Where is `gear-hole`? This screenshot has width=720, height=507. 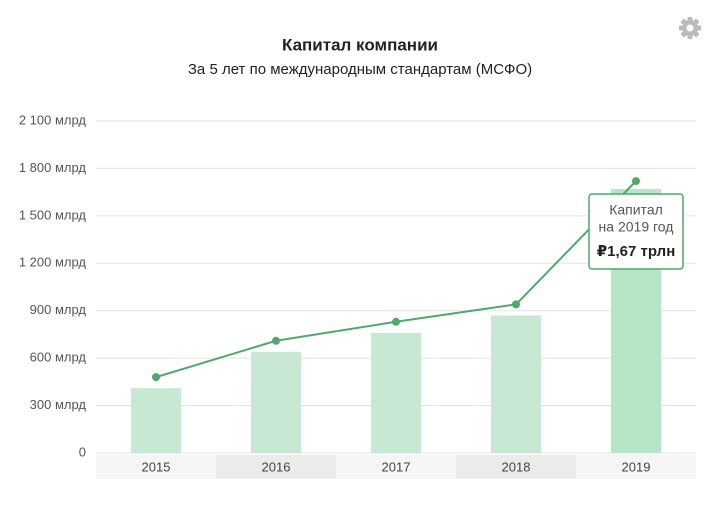
gear-hole is located at coordinates (690, 28).